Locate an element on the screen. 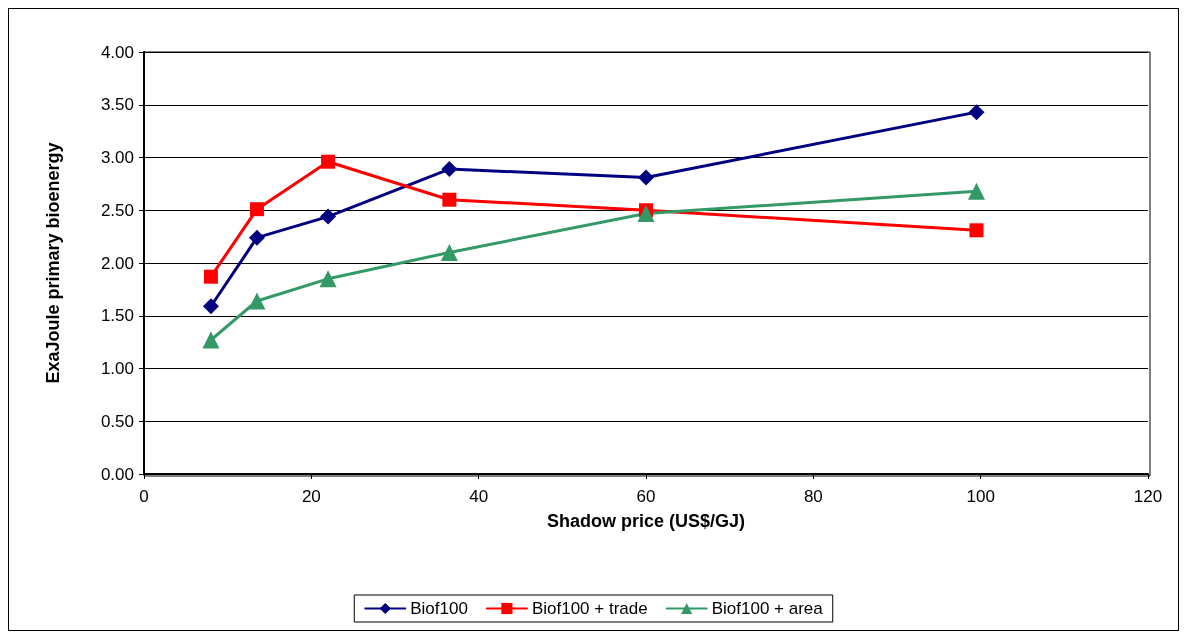 Image resolution: width=1187 pixels, height=639 pixels. y-tick-label: 2.50 is located at coordinates (117, 210).